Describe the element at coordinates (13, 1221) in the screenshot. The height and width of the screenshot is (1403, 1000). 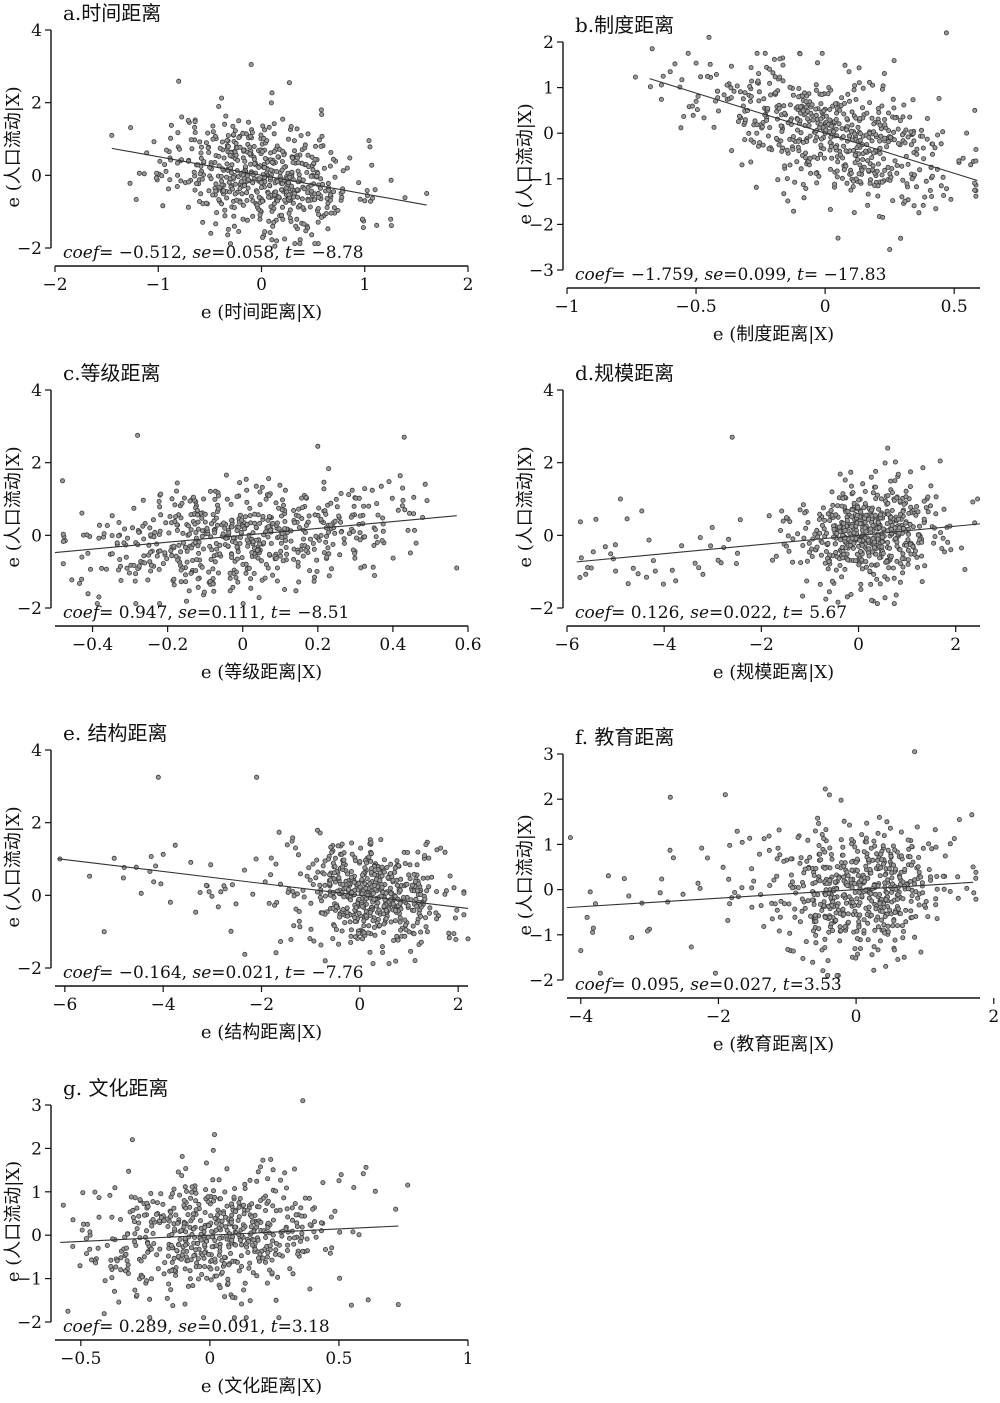
I see `y-axis-label: e (人口流动|X)` at that location.